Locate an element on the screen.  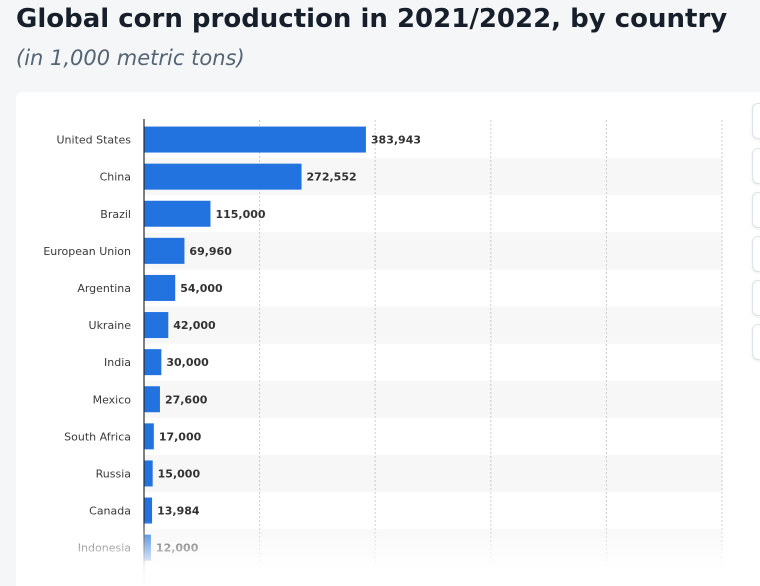
category-label: Mexico is located at coordinates (112, 399).